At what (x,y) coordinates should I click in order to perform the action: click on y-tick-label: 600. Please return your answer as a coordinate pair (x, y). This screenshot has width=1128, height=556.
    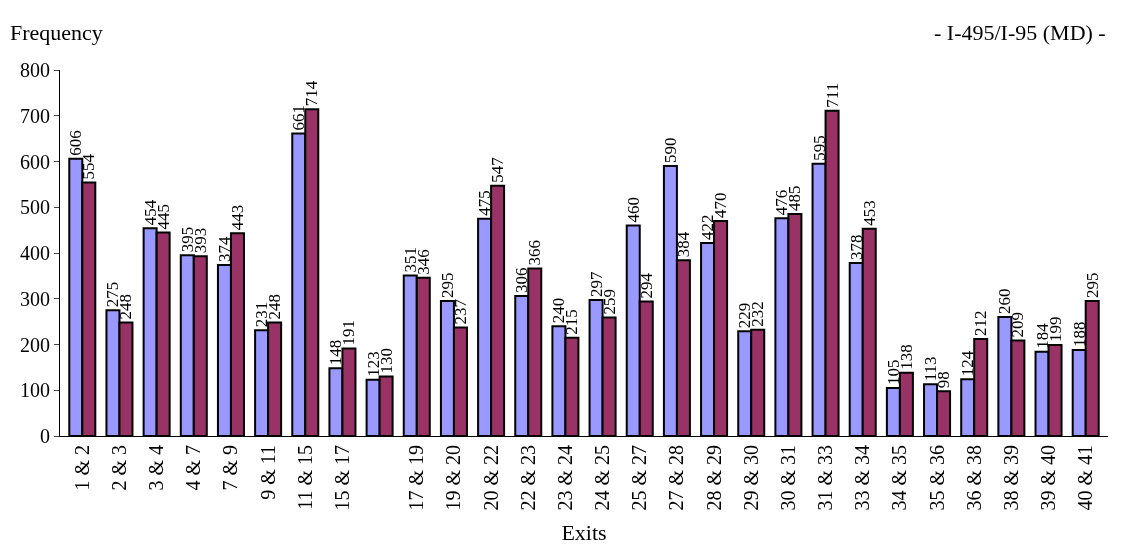
    Looking at the image, I should click on (35, 161).